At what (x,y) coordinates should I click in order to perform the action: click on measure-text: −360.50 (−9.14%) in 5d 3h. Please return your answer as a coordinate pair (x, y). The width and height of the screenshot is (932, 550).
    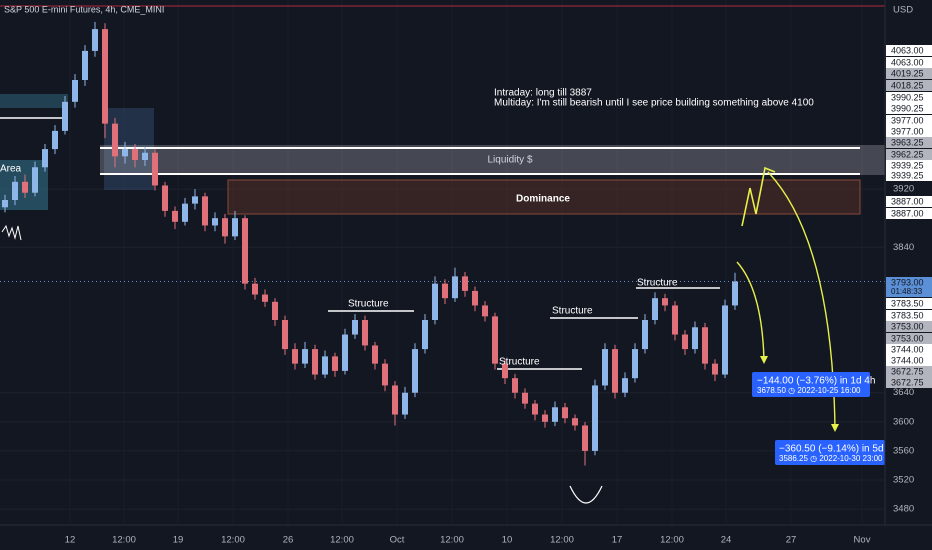
    Looking at the image, I should click on (838, 449).